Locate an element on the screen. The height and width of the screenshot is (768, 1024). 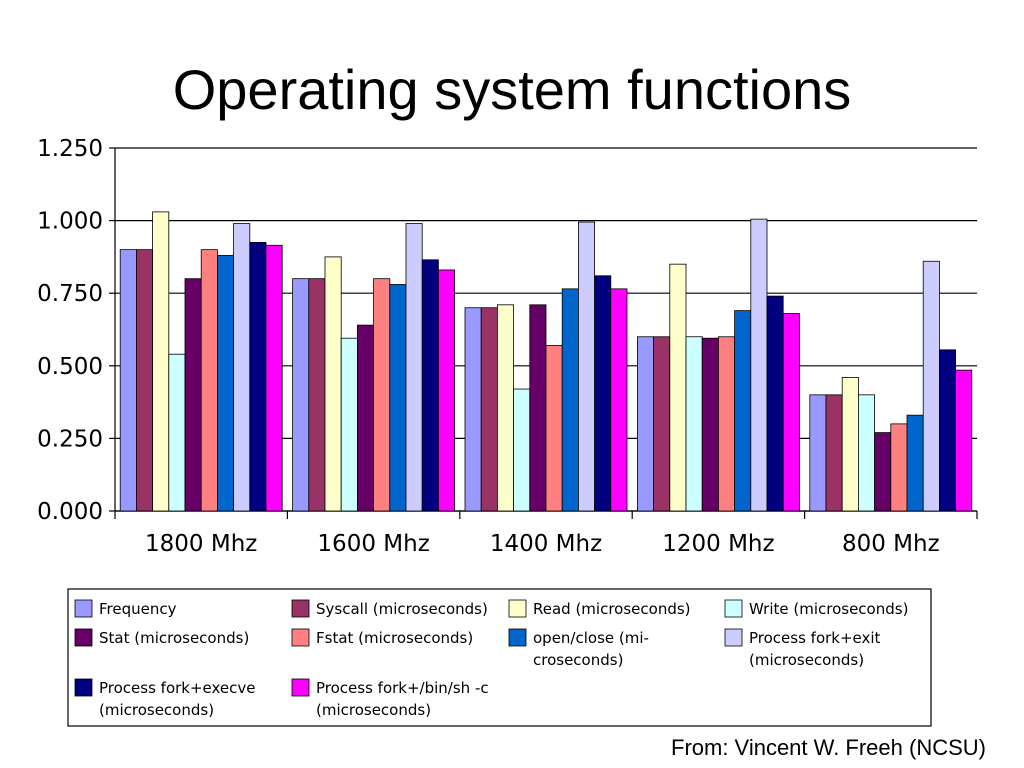
legend-label: Process fork+/bin/sh -c (microseconds) is located at coordinates (402, 699).